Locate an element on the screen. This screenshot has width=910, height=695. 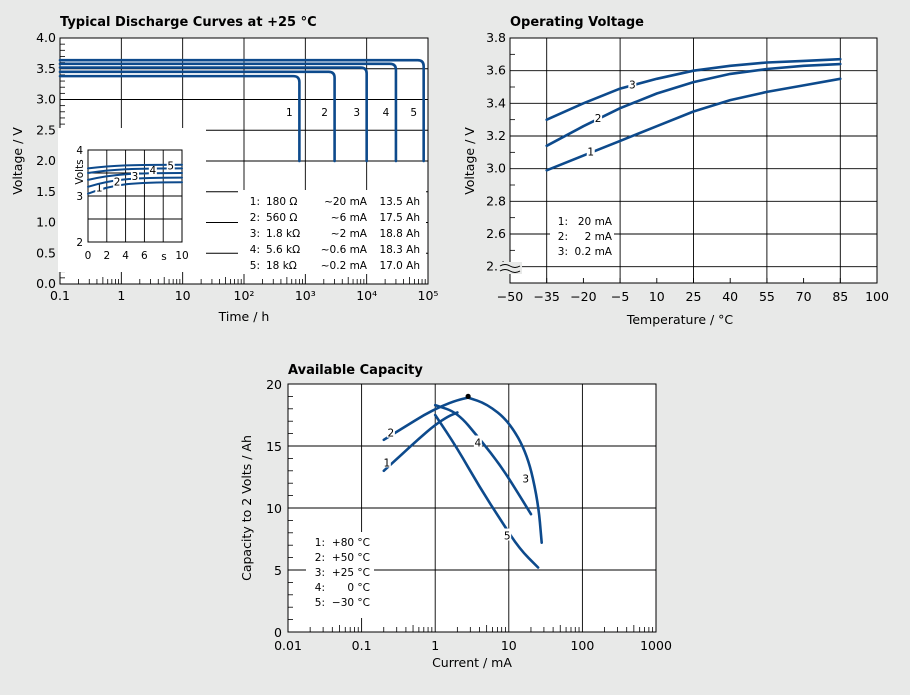
discharge-x-axis-label: Time / h is located at coordinates (244, 316).